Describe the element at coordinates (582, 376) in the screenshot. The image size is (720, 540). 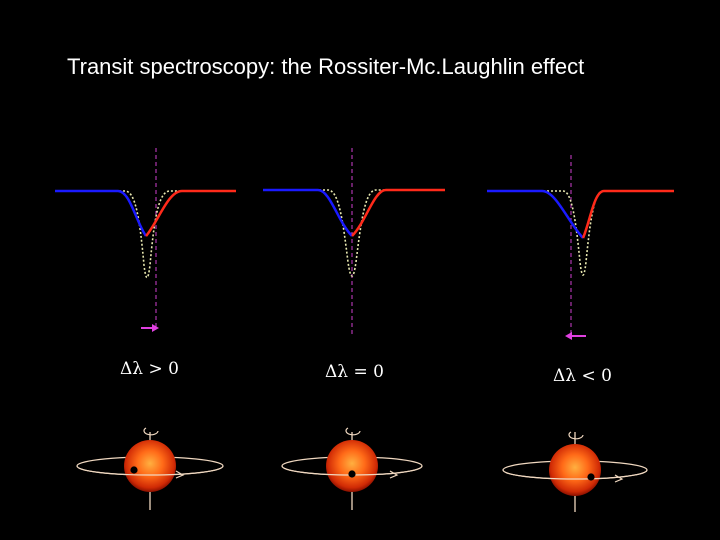
I see `shift-label-negative: Δλ < 0` at that location.